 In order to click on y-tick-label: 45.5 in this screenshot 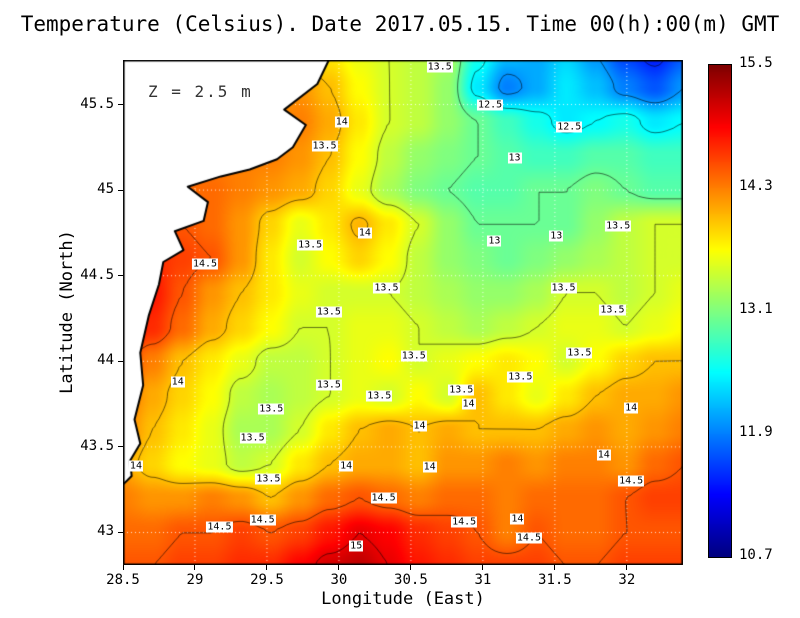, I will do `click(97, 103)`.